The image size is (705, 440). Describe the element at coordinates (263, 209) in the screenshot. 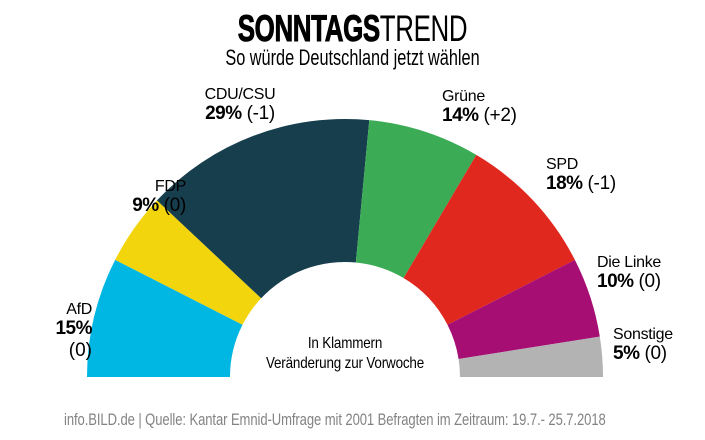

I see `segment-cdu-csu` at that location.